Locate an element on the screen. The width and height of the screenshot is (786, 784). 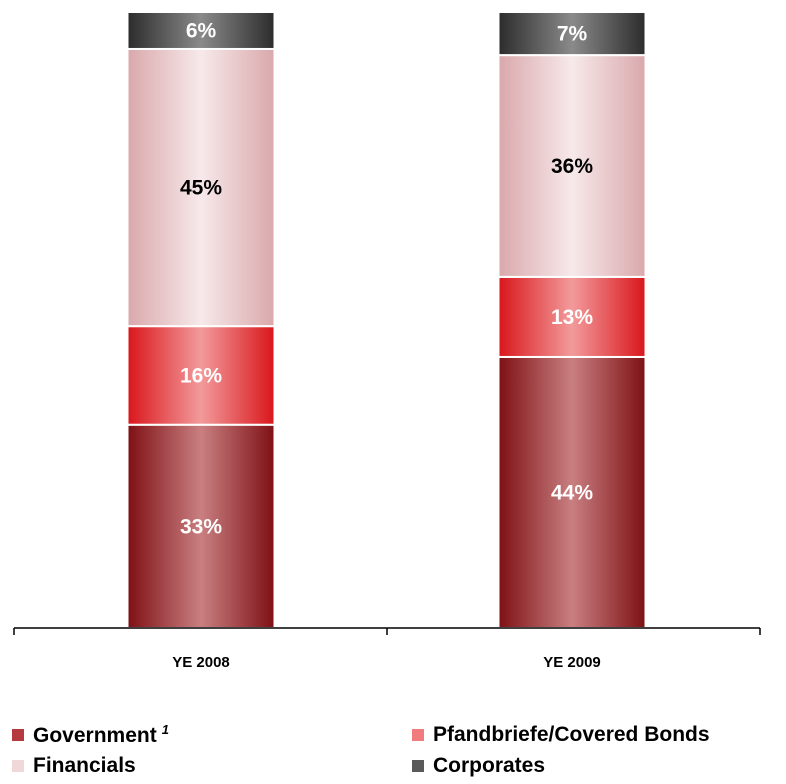
legend-label: Pfandbriefe/Covered Bonds is located at coordinates (571, 734).